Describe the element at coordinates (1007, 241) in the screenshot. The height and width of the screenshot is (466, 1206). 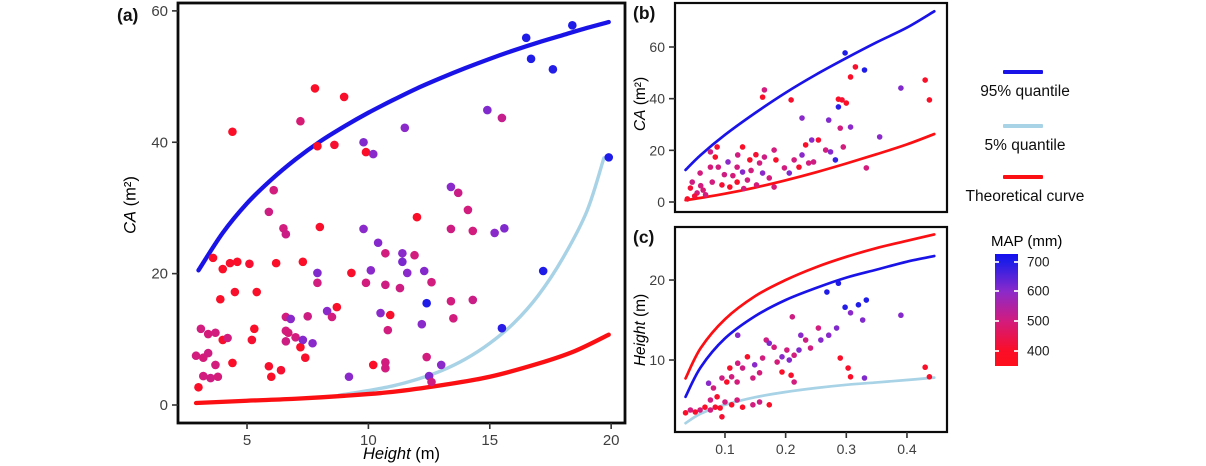
I see `colorbar-title-var: MAP` at that location.